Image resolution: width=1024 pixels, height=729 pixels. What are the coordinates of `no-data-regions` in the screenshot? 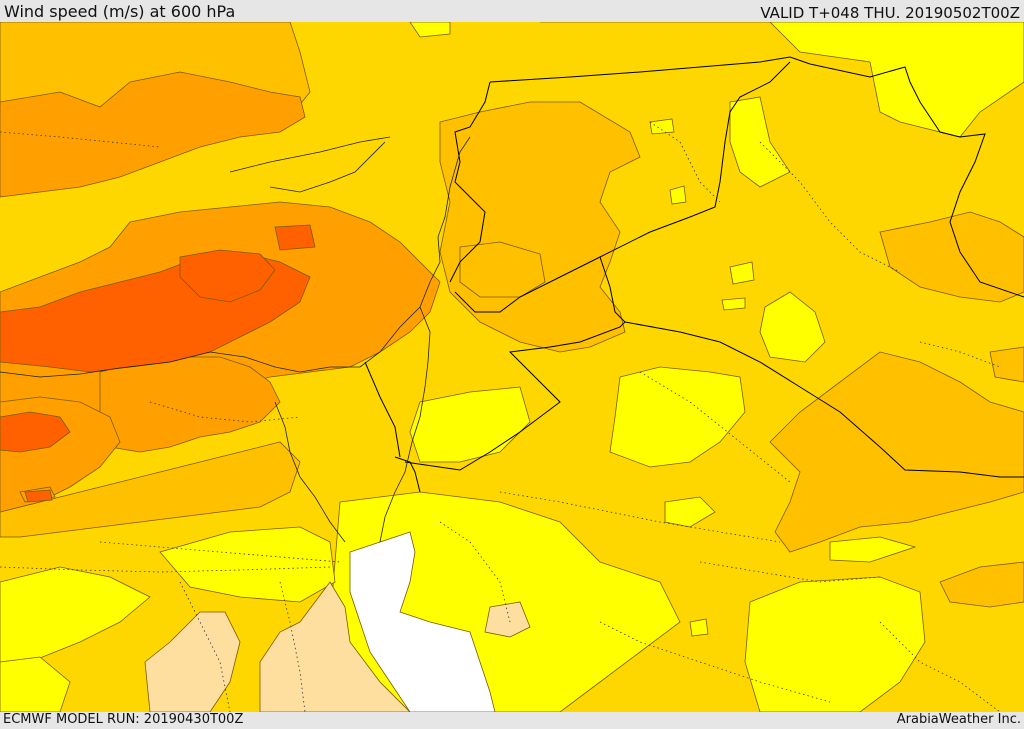 It's located at (422, 621).